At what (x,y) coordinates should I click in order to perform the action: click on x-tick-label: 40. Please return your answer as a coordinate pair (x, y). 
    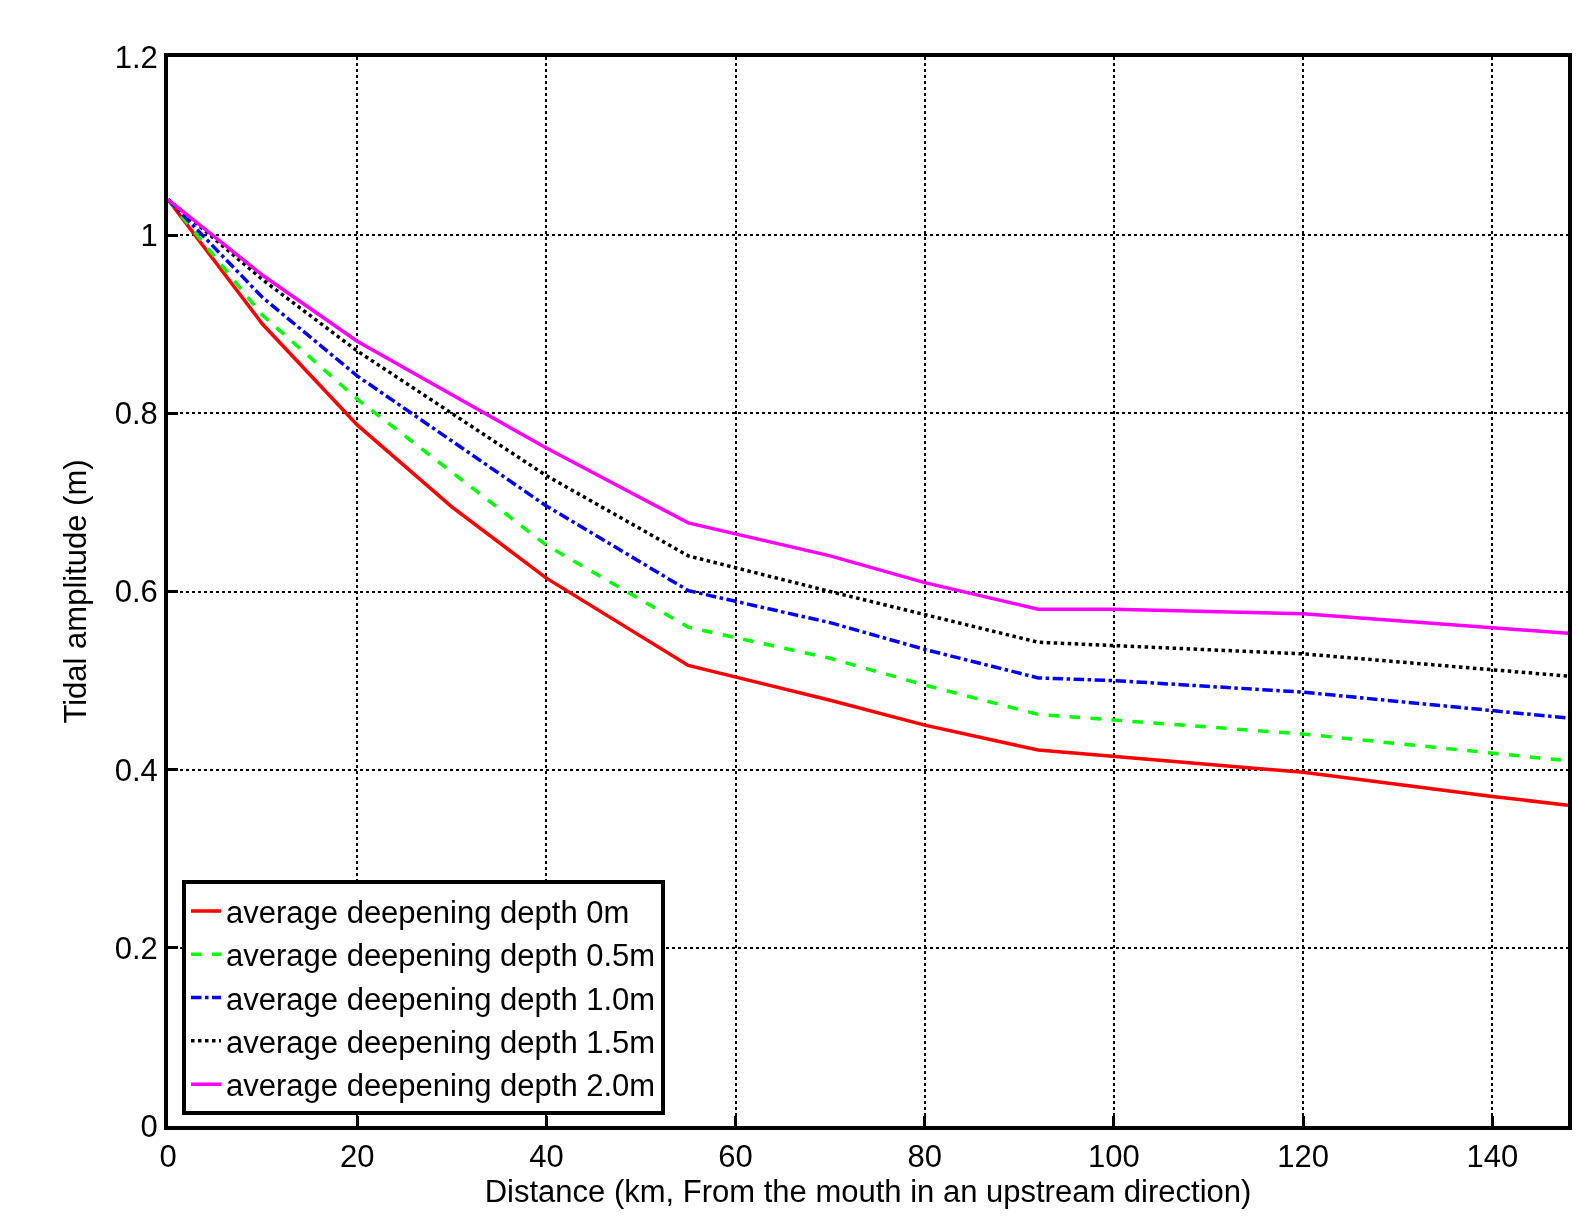
    Looking at the image, I should click on (546, 1157).